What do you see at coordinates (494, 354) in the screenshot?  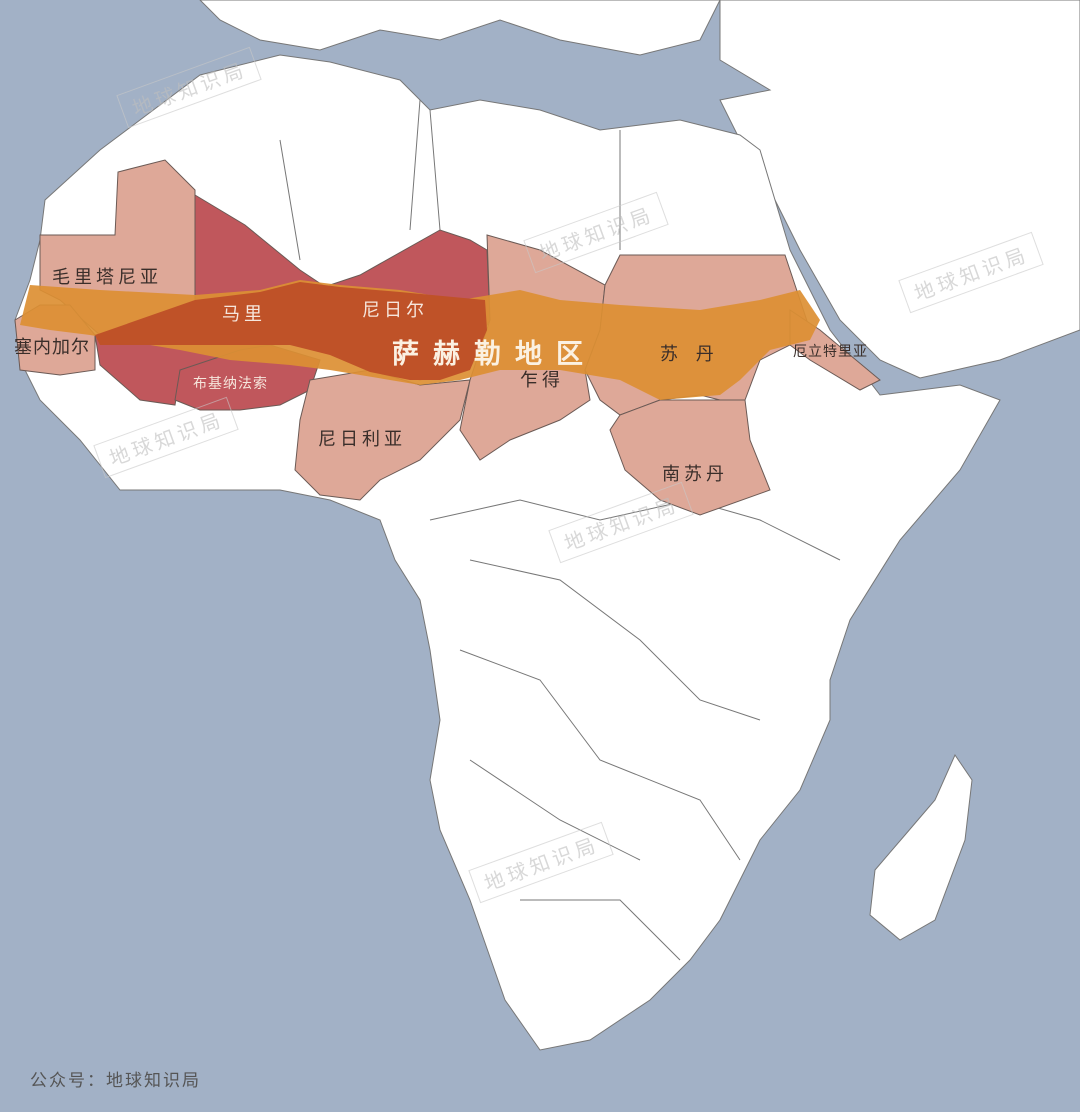 I see `label-sahel-region: 萨赫勒地区` at bounding box center [494, 354].